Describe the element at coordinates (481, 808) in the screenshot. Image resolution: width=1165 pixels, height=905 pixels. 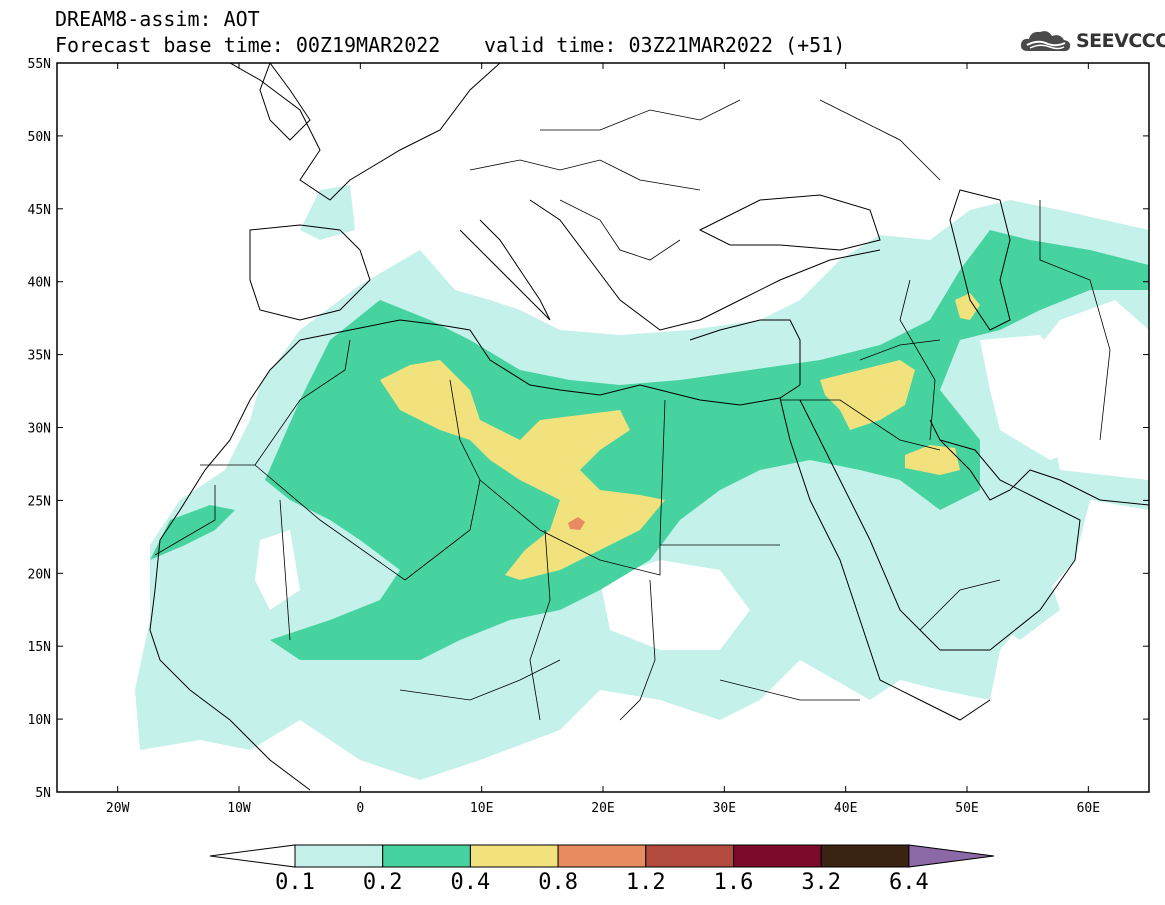
I see `lon-tick-label: 10E` at that location.